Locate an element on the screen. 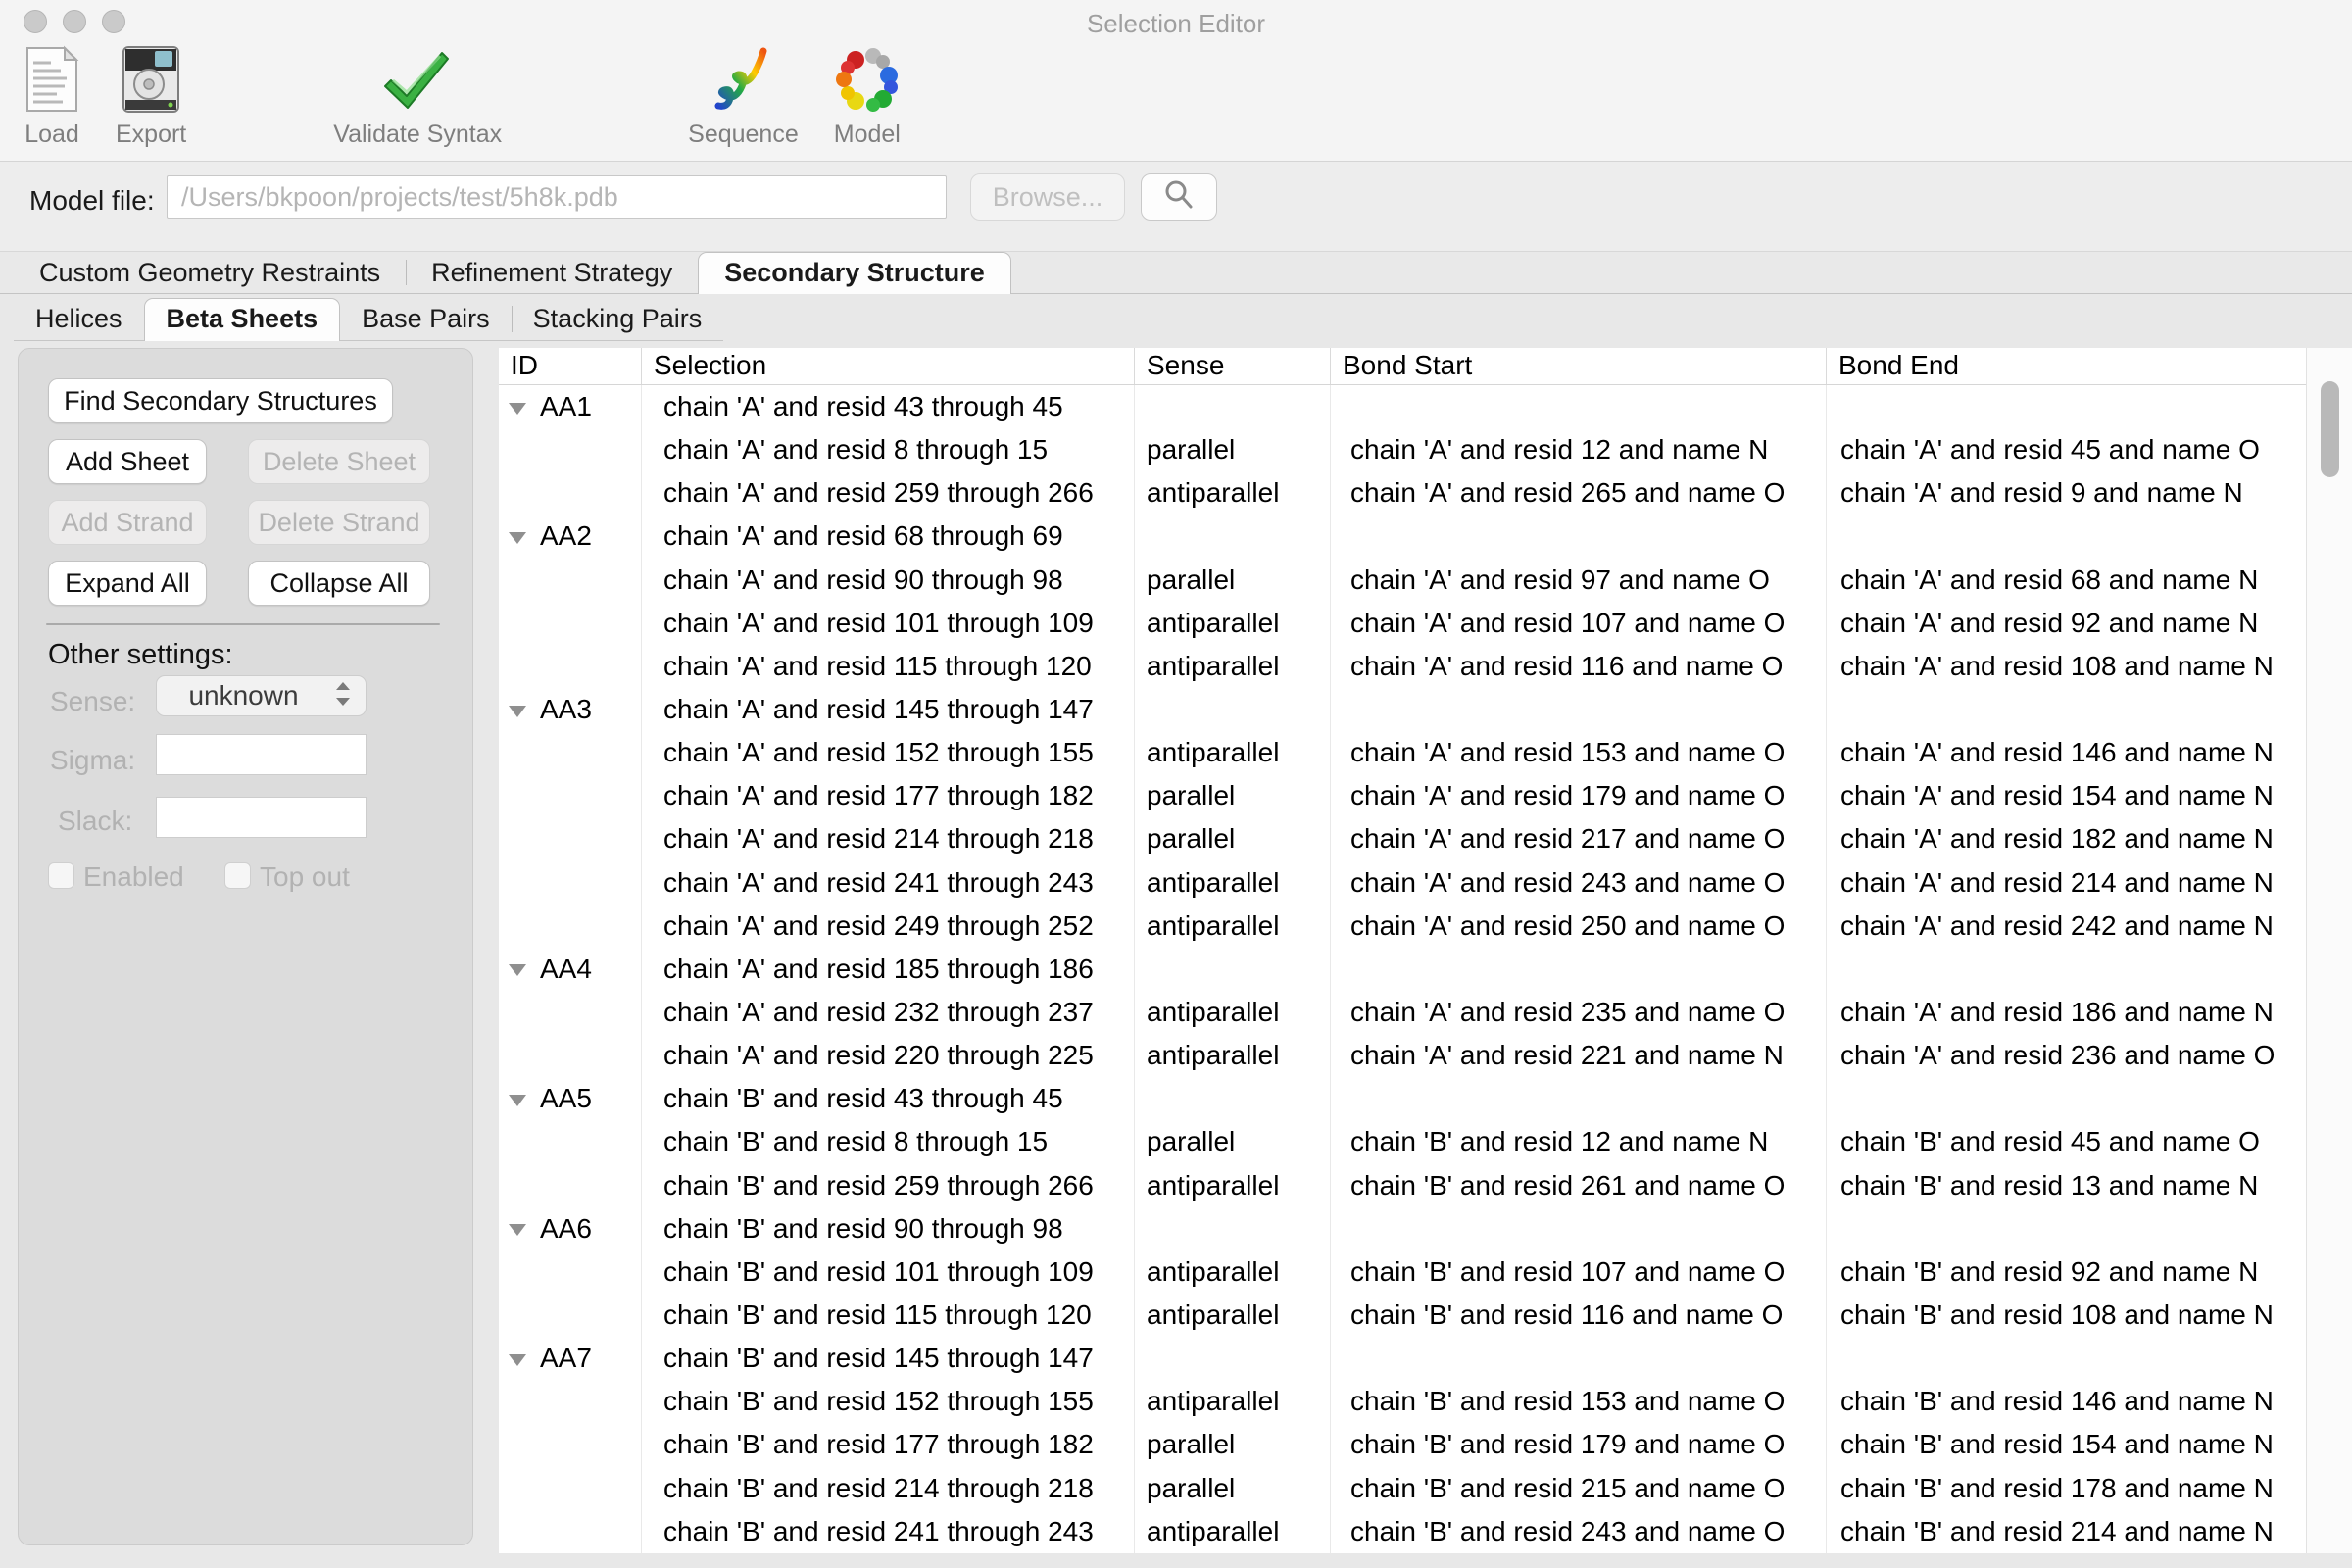 Image resolution: width=2352 pixels, height=1568 pixels. table-row: AA3 chain 'A' and resid 145 through 147 is located at coordinates (1402, 709).